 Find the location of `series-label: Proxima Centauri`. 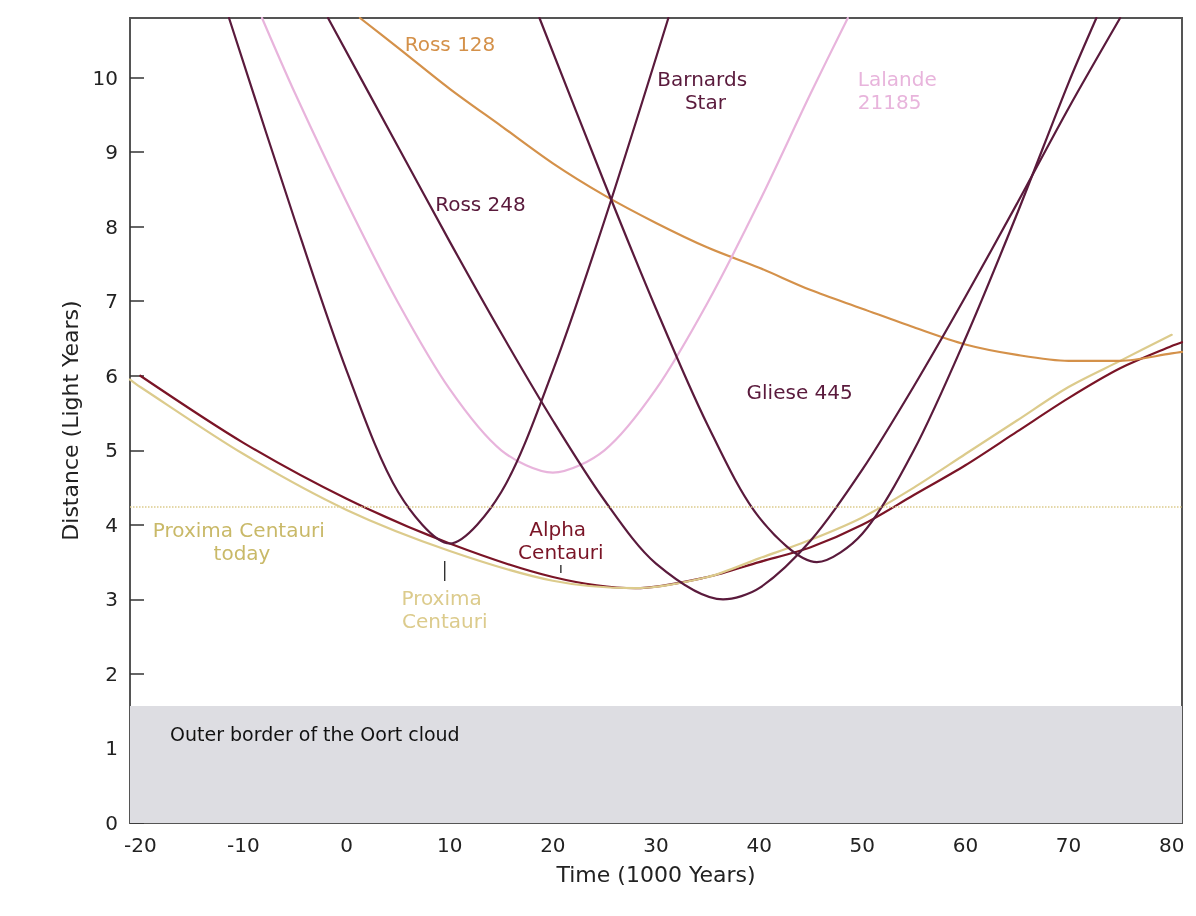

series-label: Proxima Centauri is located at coordinates (242, 530).